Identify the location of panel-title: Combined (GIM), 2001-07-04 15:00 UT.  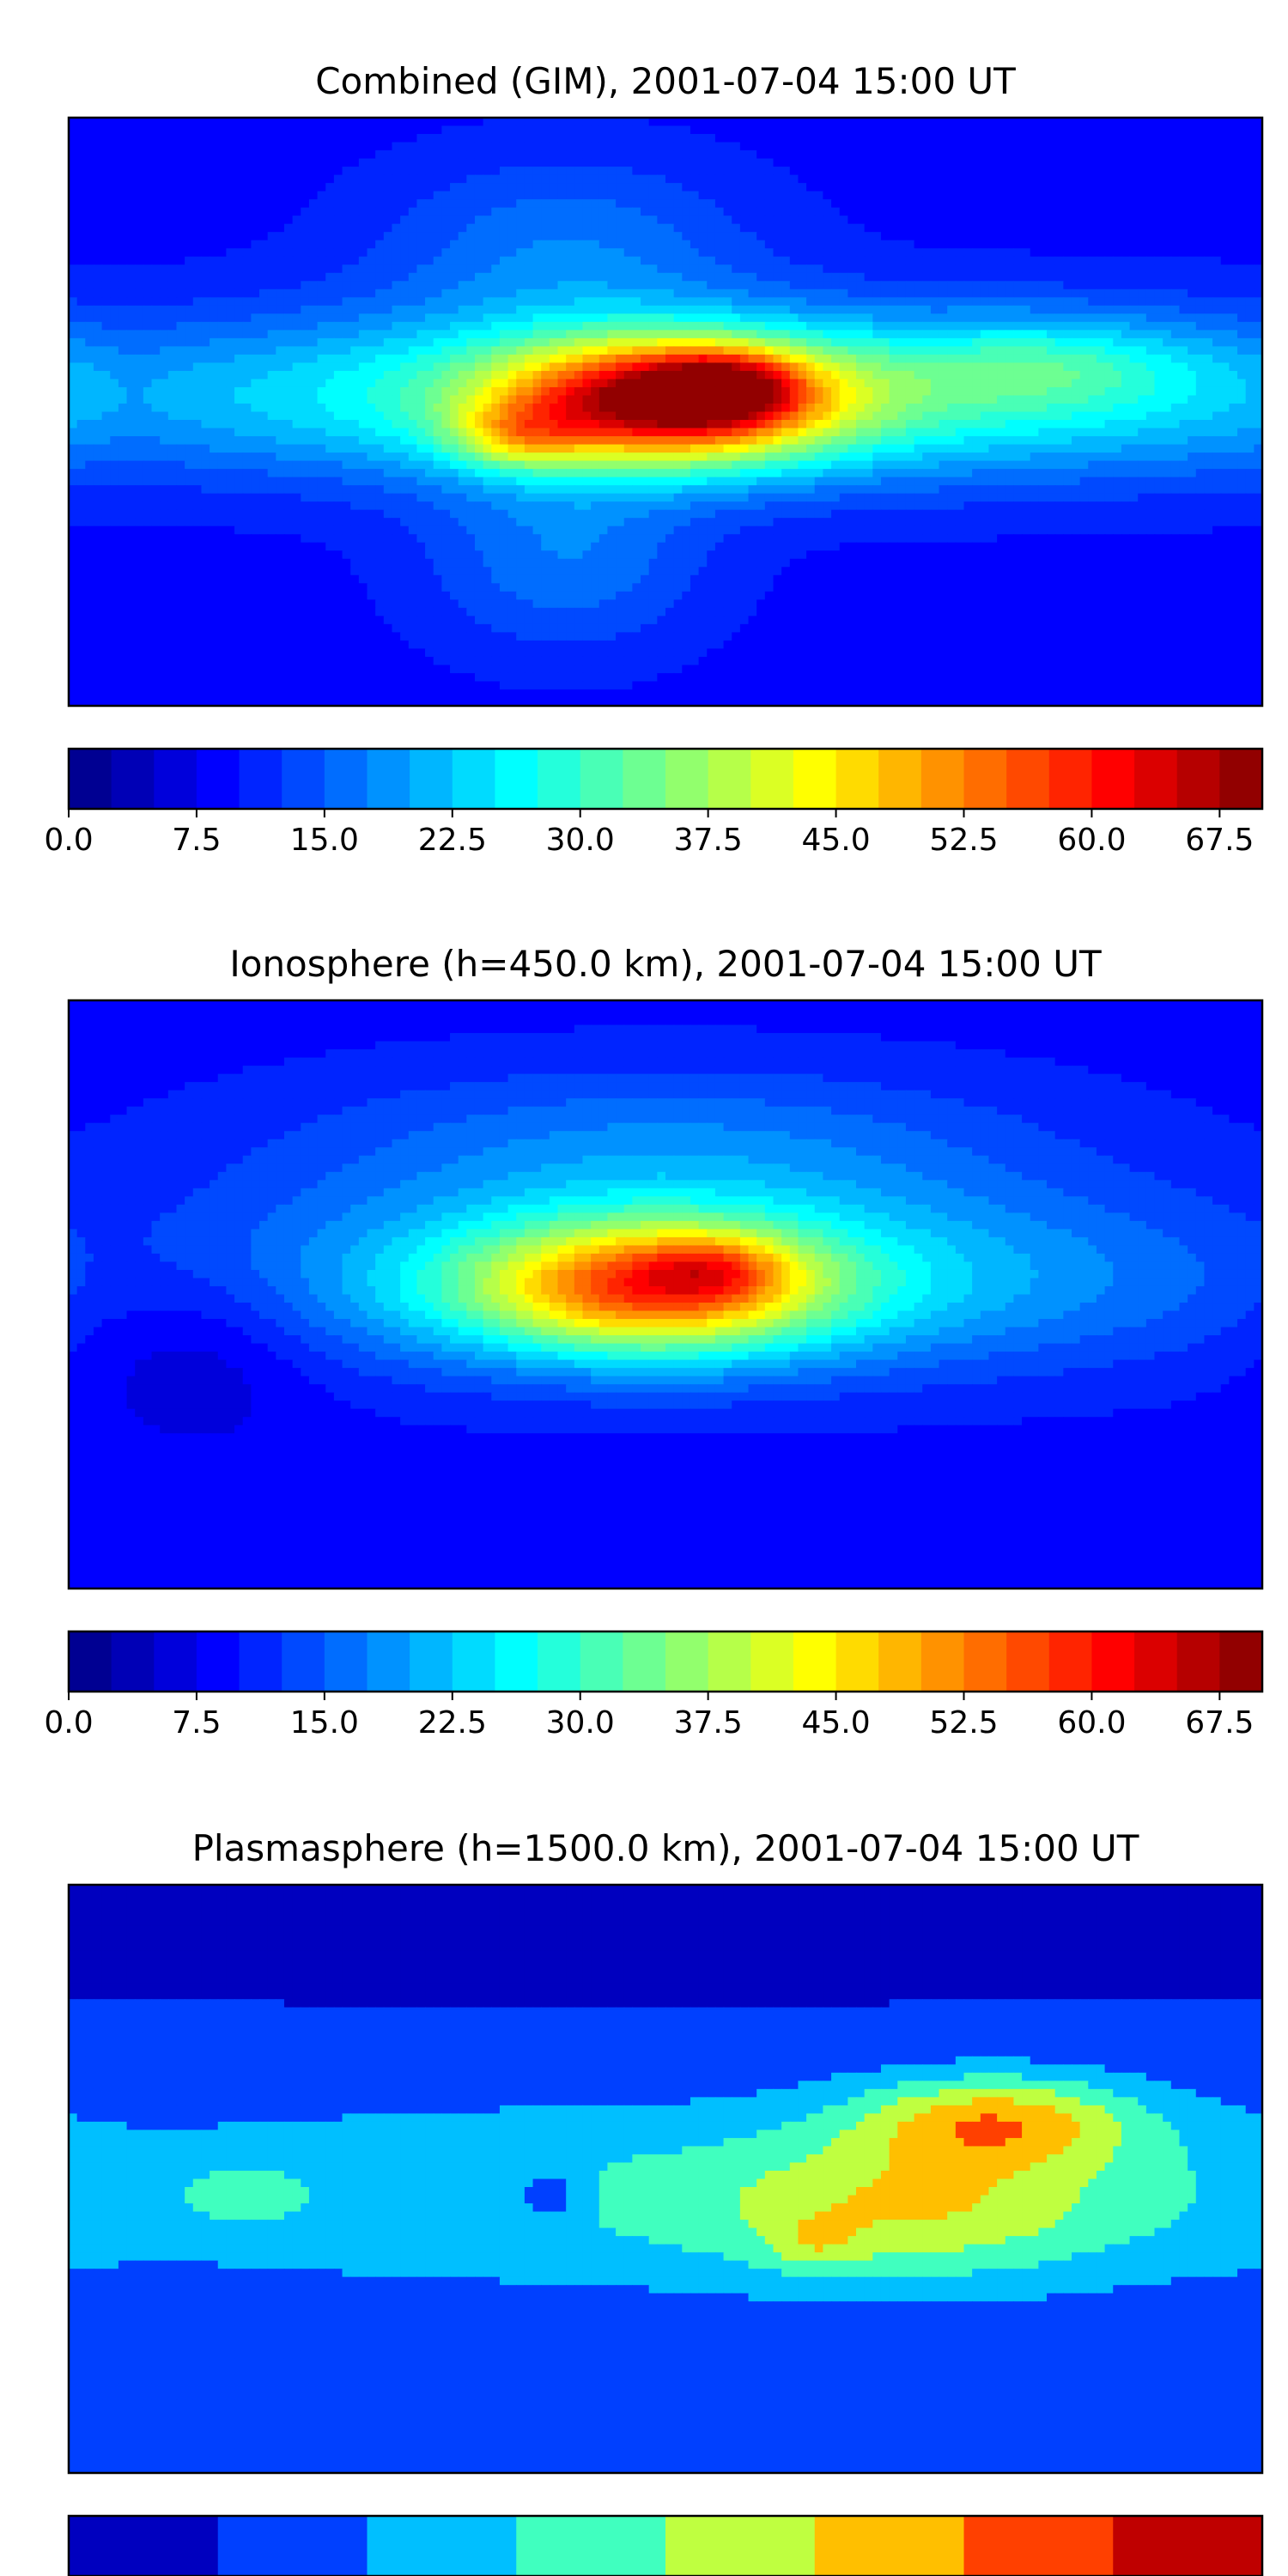
(665, 81).